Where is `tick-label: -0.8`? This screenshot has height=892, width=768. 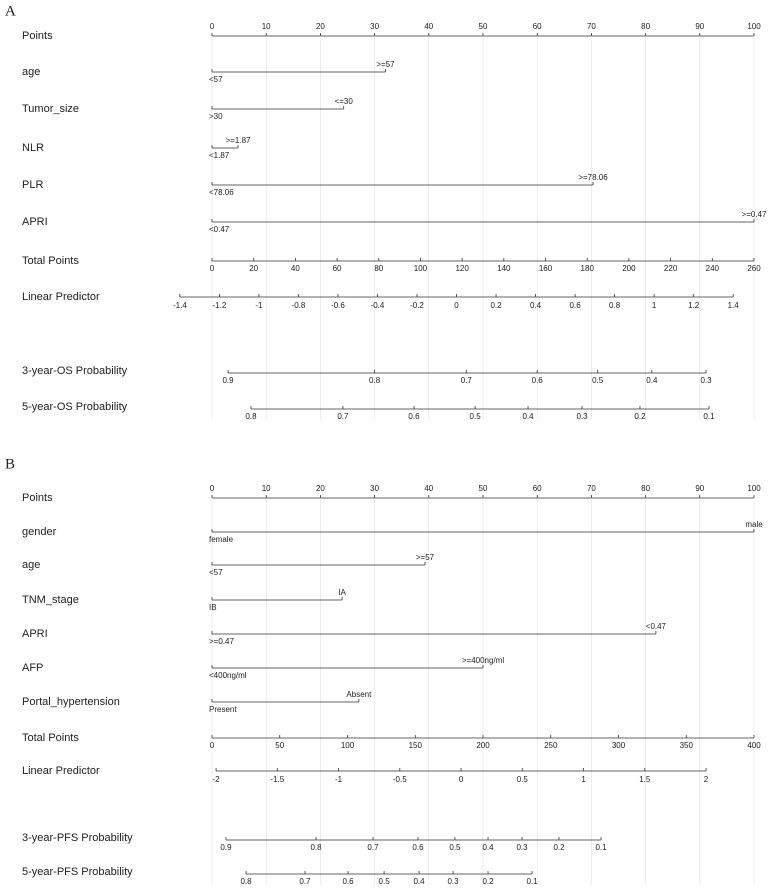
tick-label: -0.8 is located at coordinates (299, 305).